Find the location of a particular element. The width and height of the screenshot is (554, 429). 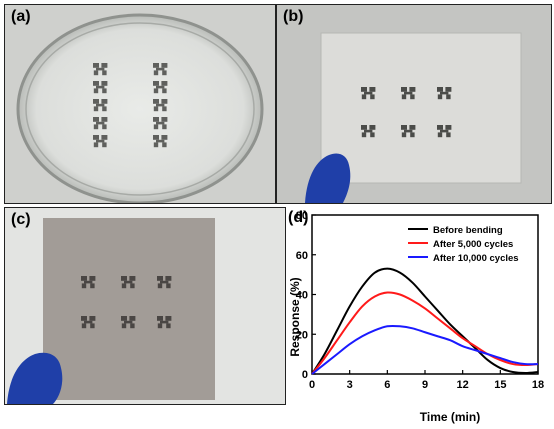

legend-label: After 5,000 cycles is located at coordinates (473, 244).